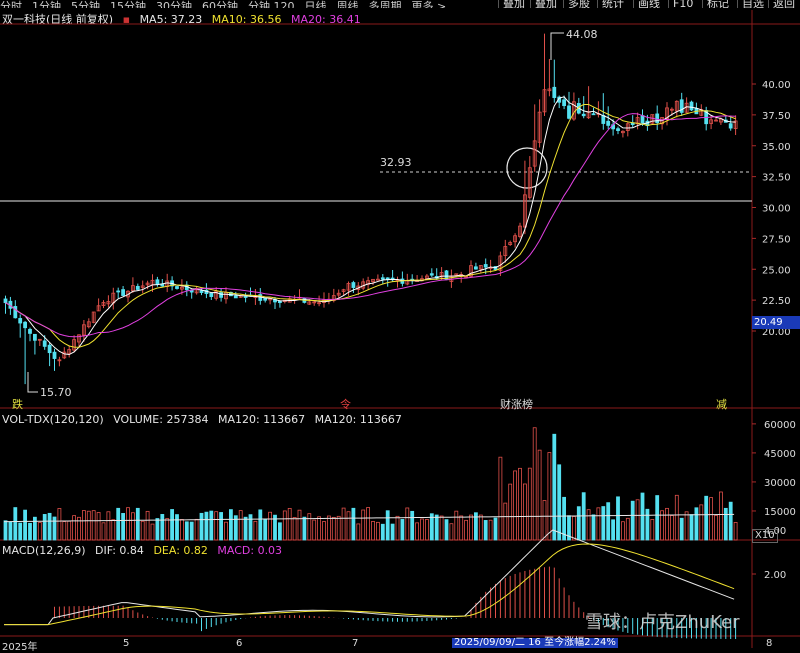 The width and height of the screenshot is (800, 653). Describe the element at coordinates (612, 4) in the screenshot. I see `toolbar-button-3: 统计` at that location.